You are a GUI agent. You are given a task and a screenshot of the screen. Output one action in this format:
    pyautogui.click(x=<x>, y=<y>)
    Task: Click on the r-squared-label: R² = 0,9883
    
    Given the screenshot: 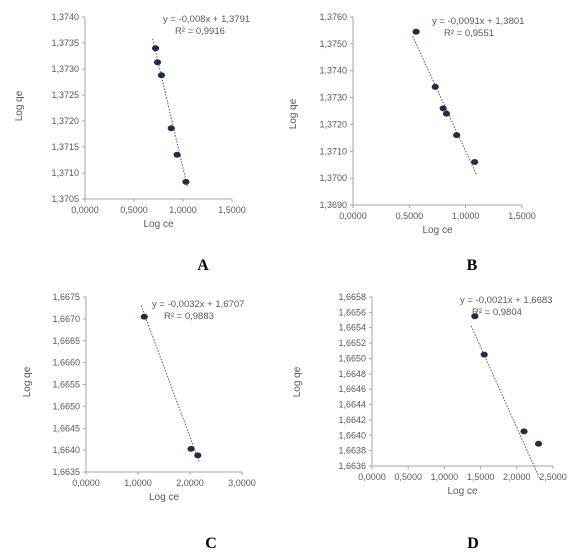 What is the action you would take?
    pyautogui.click(x=189, y=316)
    